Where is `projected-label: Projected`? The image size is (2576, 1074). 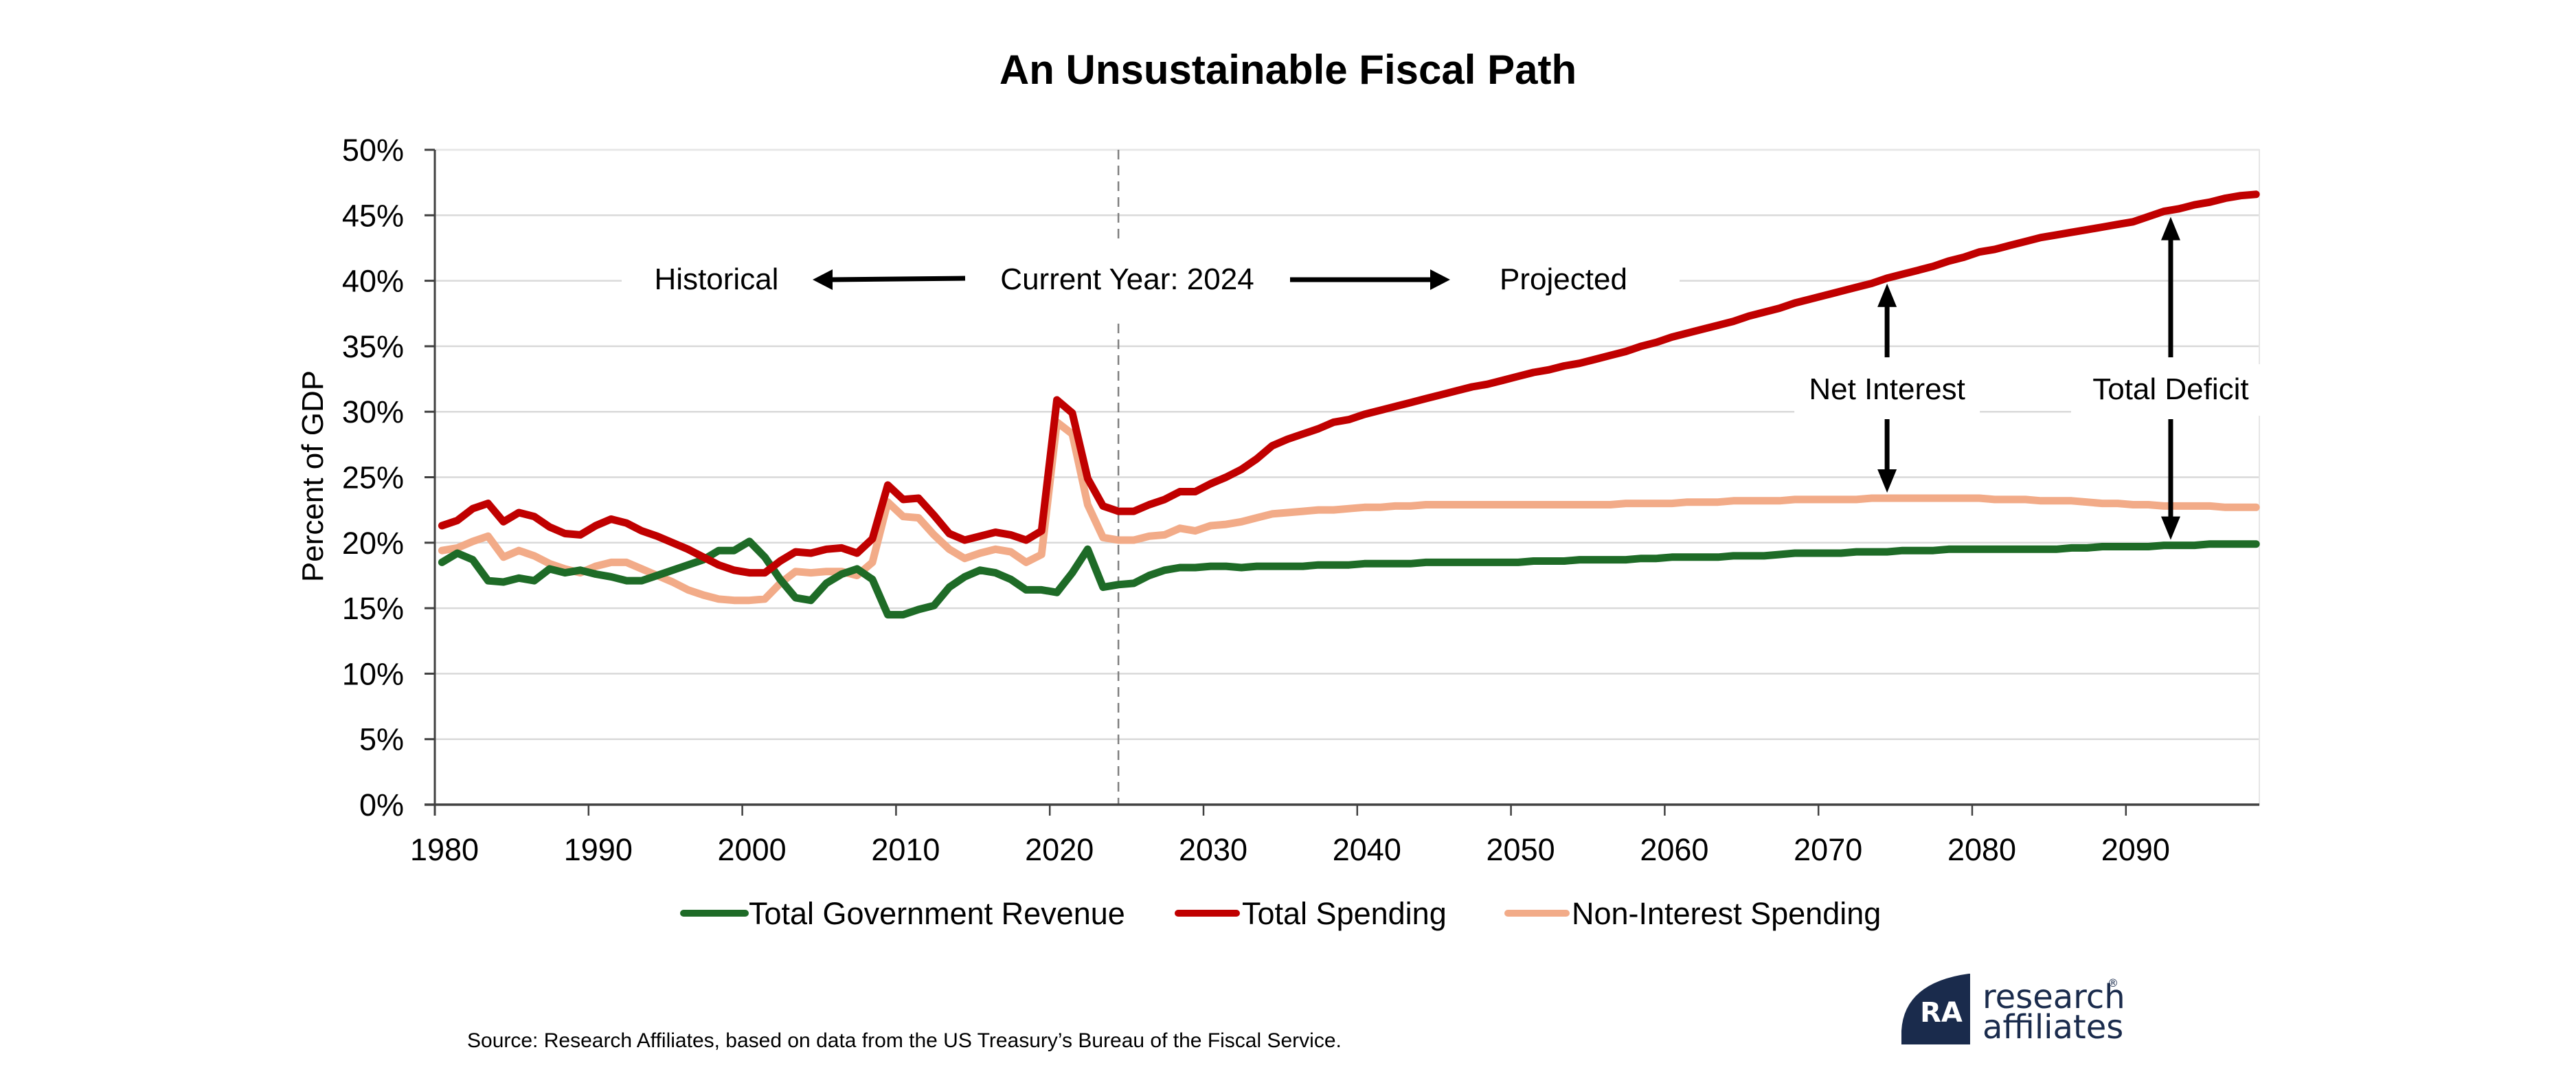 projected-label: Projected is located at coordinates (1563, 279).